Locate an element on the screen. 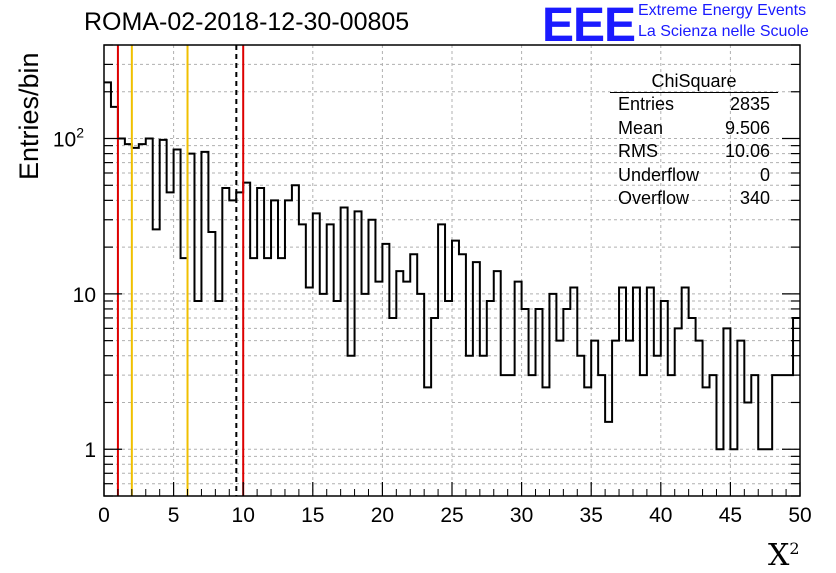 Image resolution: width=836 pixels, height=573 pixels. eee-logo: EEE is located at coordinates (589, 26).